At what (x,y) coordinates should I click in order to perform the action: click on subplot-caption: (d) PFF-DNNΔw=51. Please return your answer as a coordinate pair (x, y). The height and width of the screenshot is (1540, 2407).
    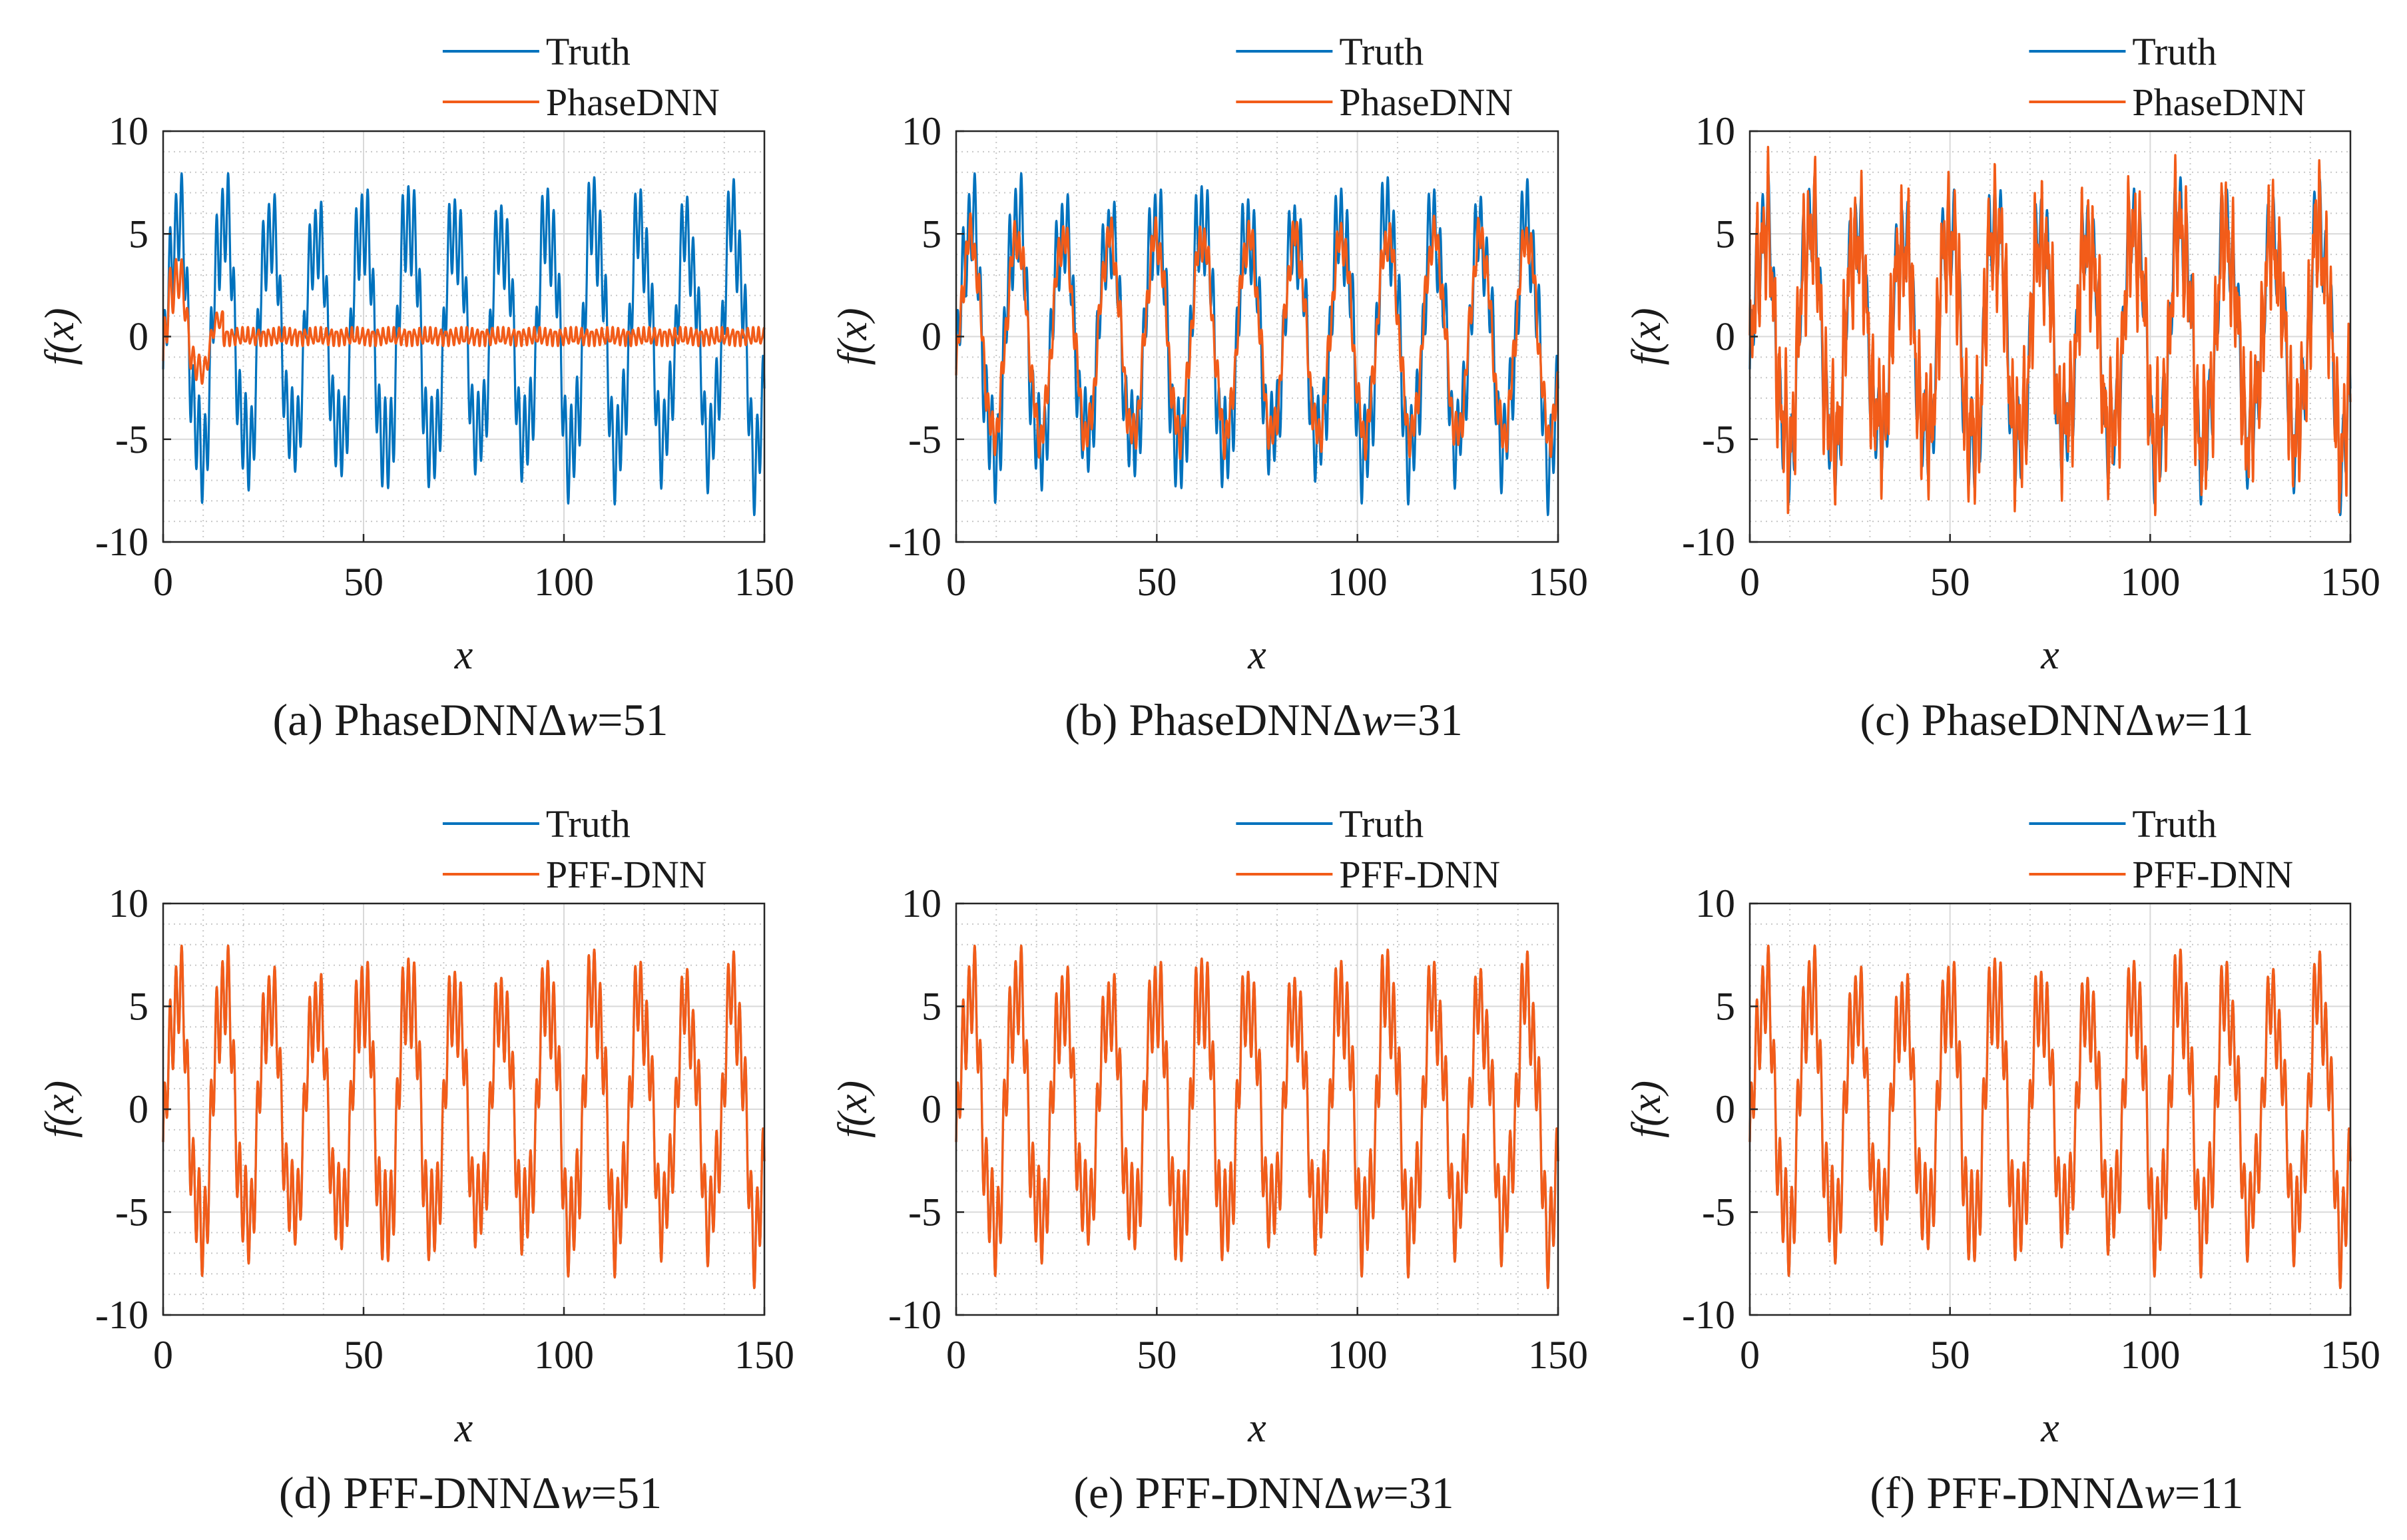
    Looking at the image, I should click on (470, 1492).